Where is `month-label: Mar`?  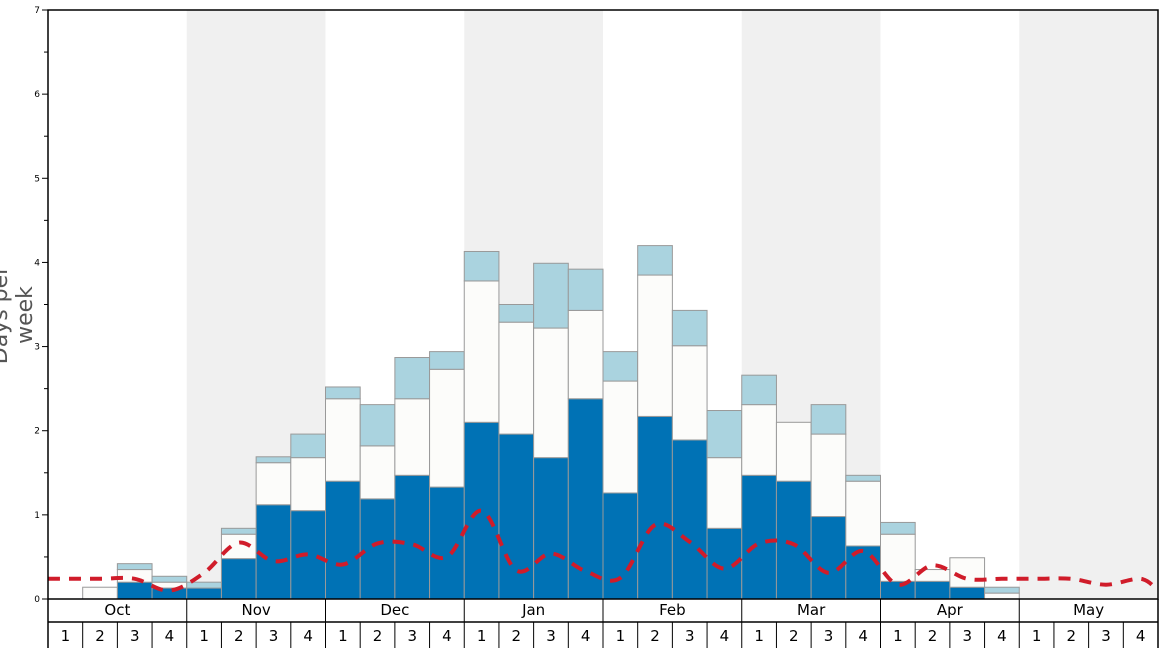
month-label: Mar is located at coordinates (811, 610).